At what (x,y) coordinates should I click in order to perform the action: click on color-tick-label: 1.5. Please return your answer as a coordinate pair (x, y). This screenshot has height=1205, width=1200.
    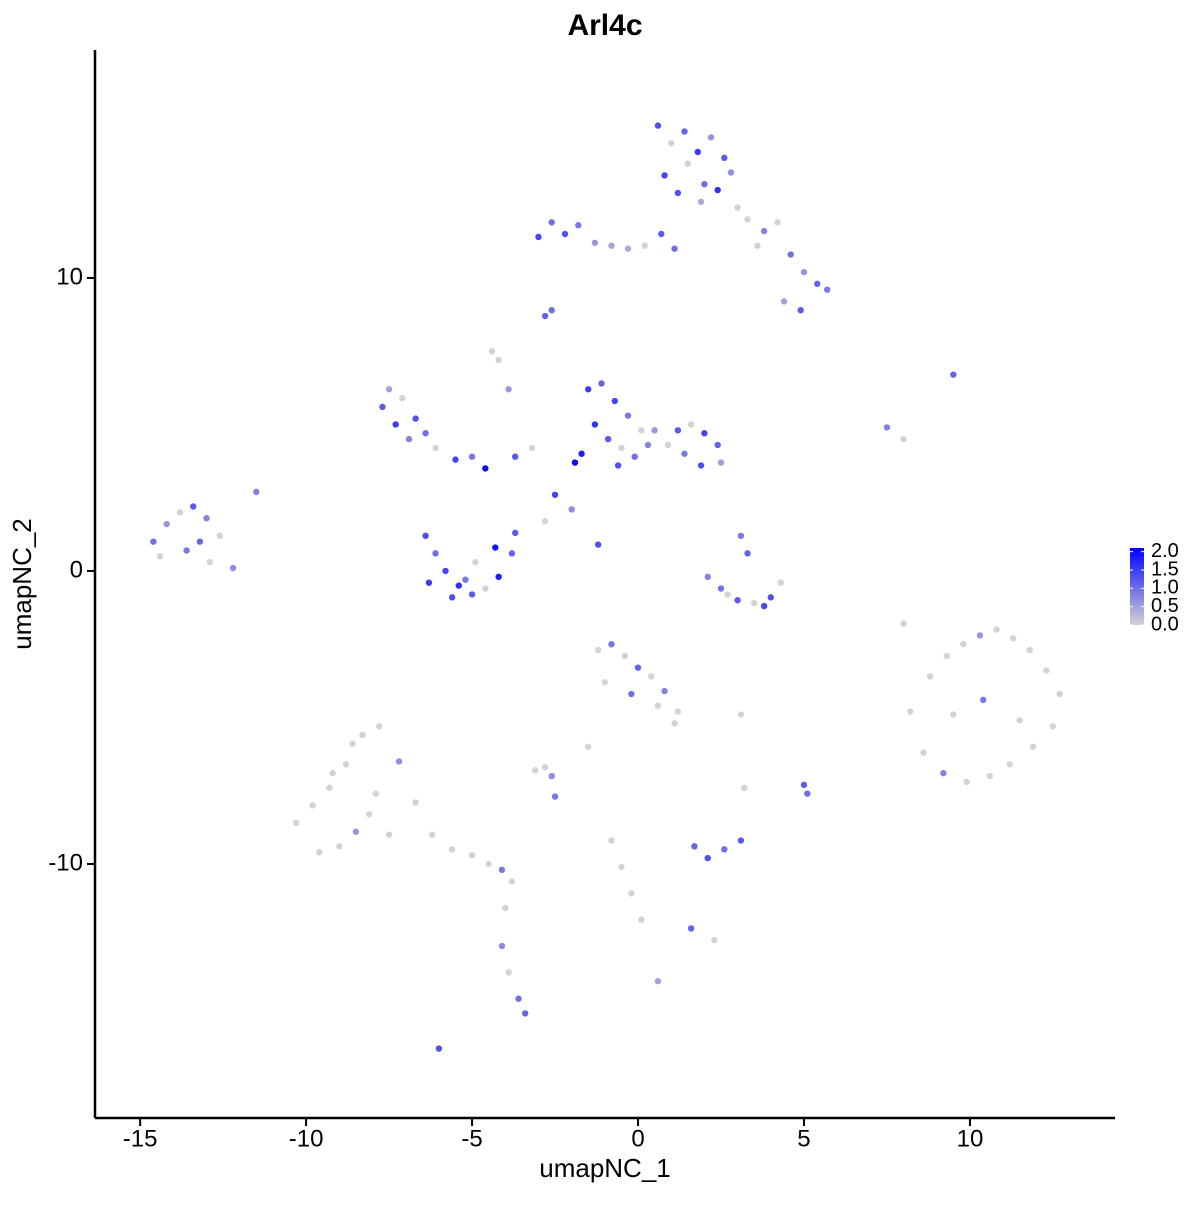
    Looking at the image, I should click on (1165, 569).